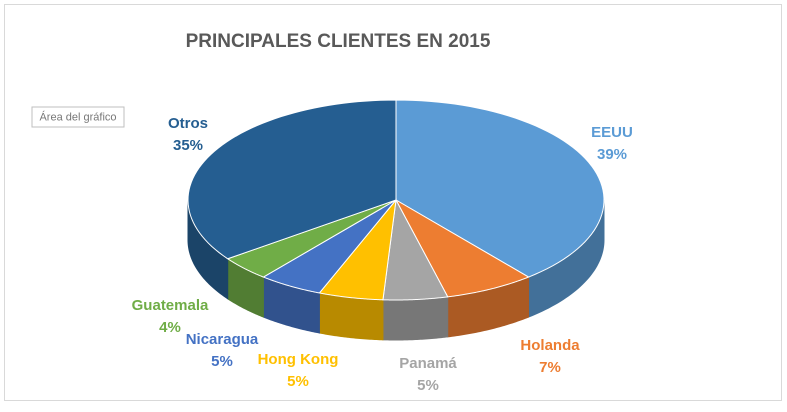 The height and width of the screenshot is (412, 787). What do you see at coordinates (298, 359) in the screenshot?
I see `data-label-name: Hong Kong` at bounding box center [298, 359].